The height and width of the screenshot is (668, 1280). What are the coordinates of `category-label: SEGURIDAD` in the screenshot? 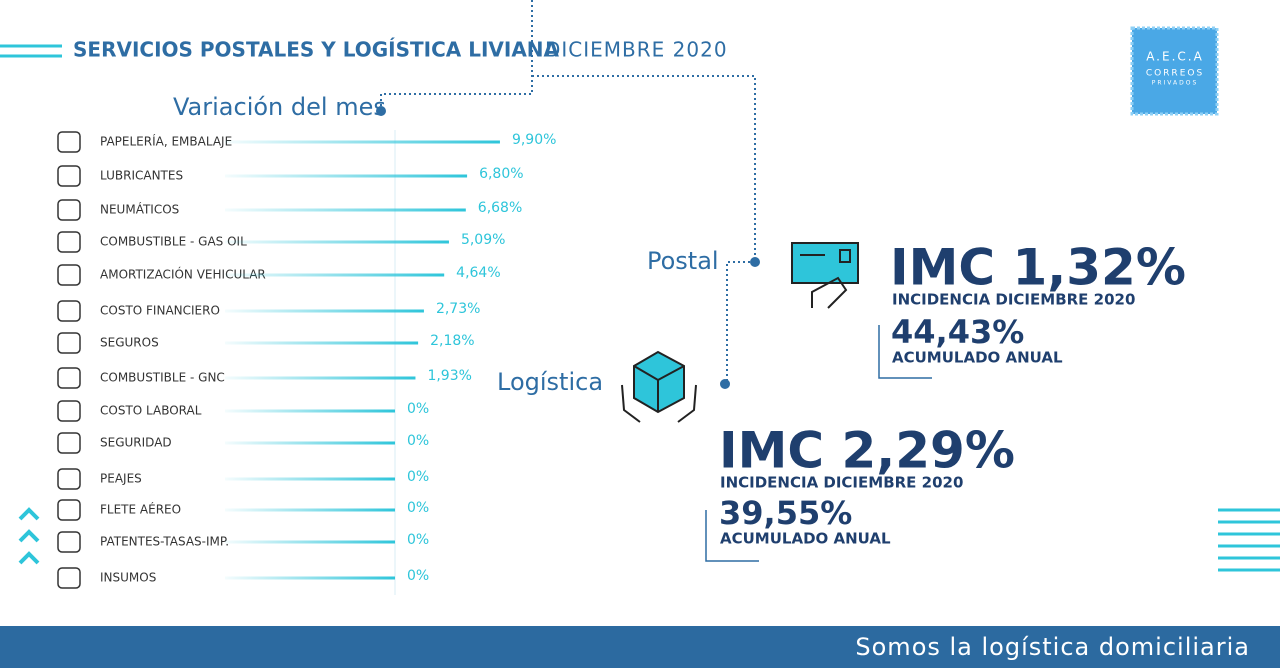 It's located at (136, 443).